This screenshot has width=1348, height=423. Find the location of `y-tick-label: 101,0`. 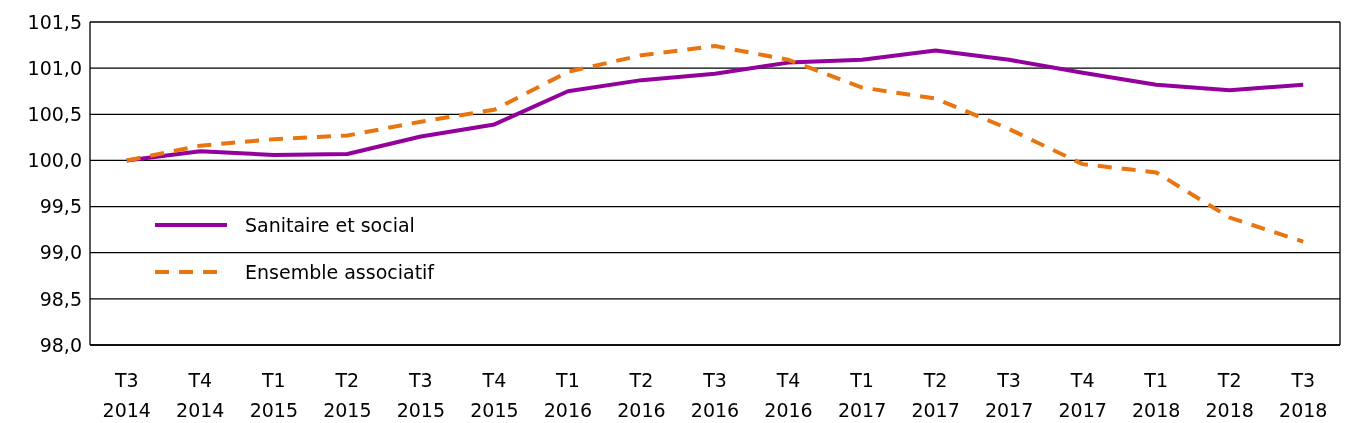

y-tick-label: 101,0 is located at coordinates (54, 67).